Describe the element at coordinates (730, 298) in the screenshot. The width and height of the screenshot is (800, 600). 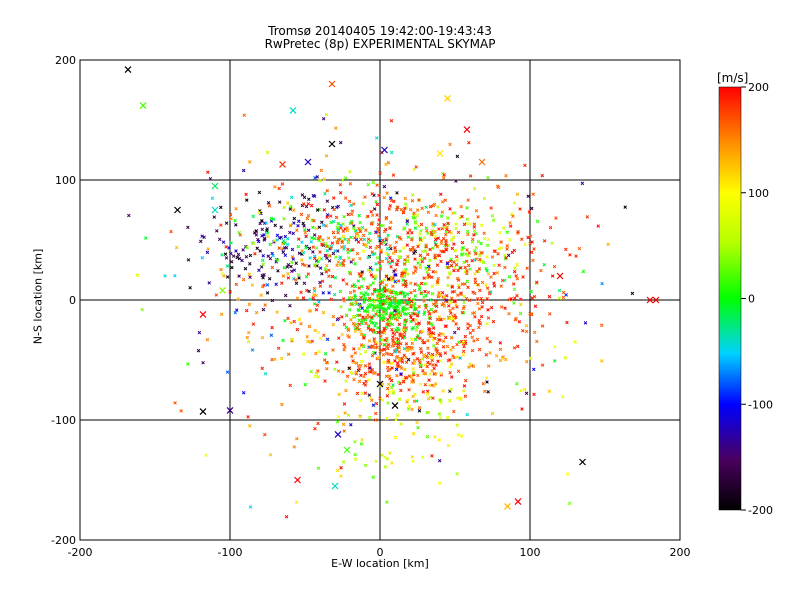
I see `colorbar` at that location.